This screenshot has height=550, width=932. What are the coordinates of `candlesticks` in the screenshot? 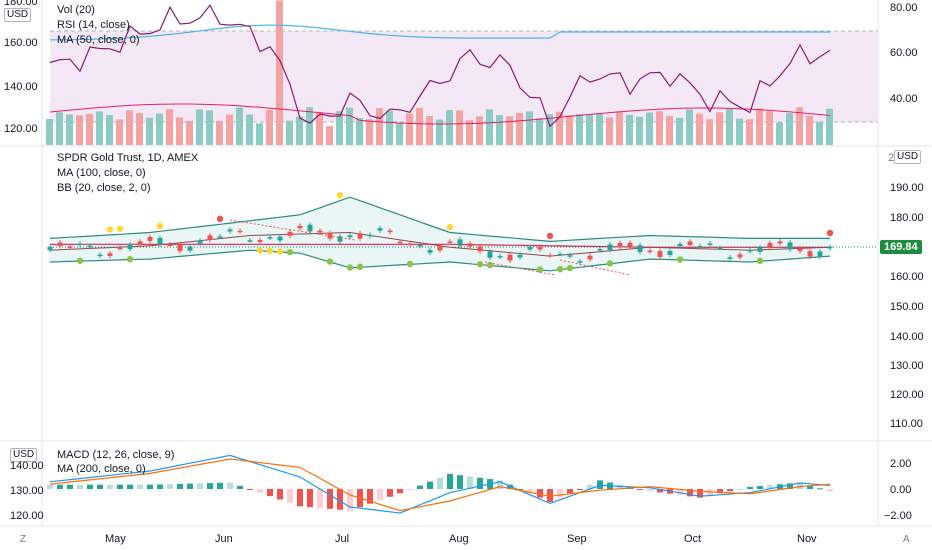 It's located at (440, 244).